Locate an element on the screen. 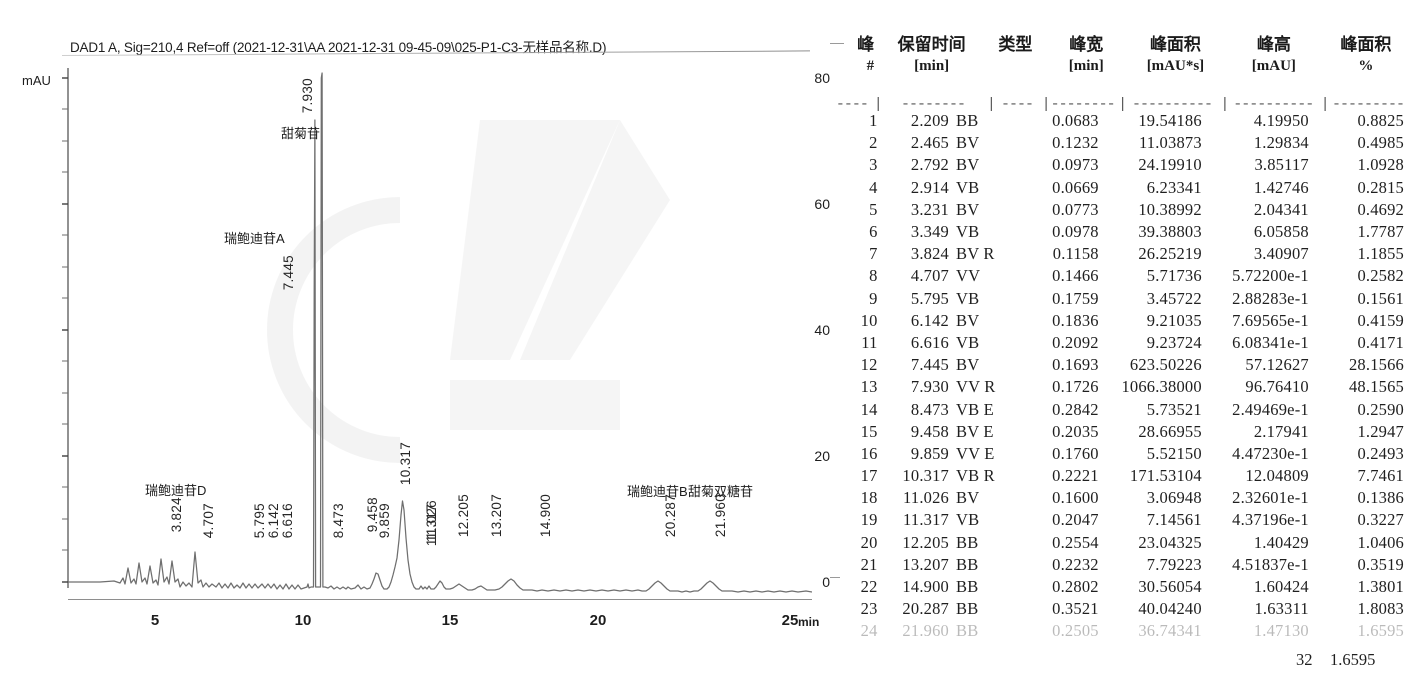 This screenshot has height=673, width=1410. cell-peak-area: 24.19910 is located at coordinates (1170, 165).